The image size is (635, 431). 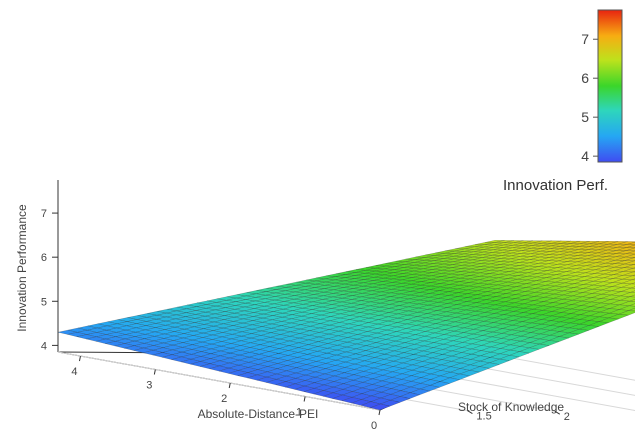 What do you see at coordinates (511, 407) in the screenshot?
I see `y-axis-title: Stock of Knowledge` at bounding box center [511, 407].